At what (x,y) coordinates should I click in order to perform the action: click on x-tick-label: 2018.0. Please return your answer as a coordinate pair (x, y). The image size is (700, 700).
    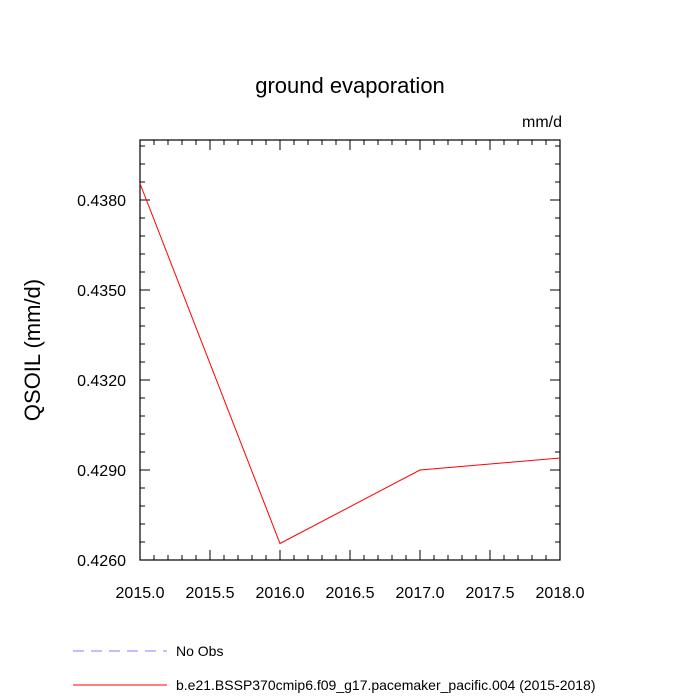
    Looking at the image, I should click on (560, 593).